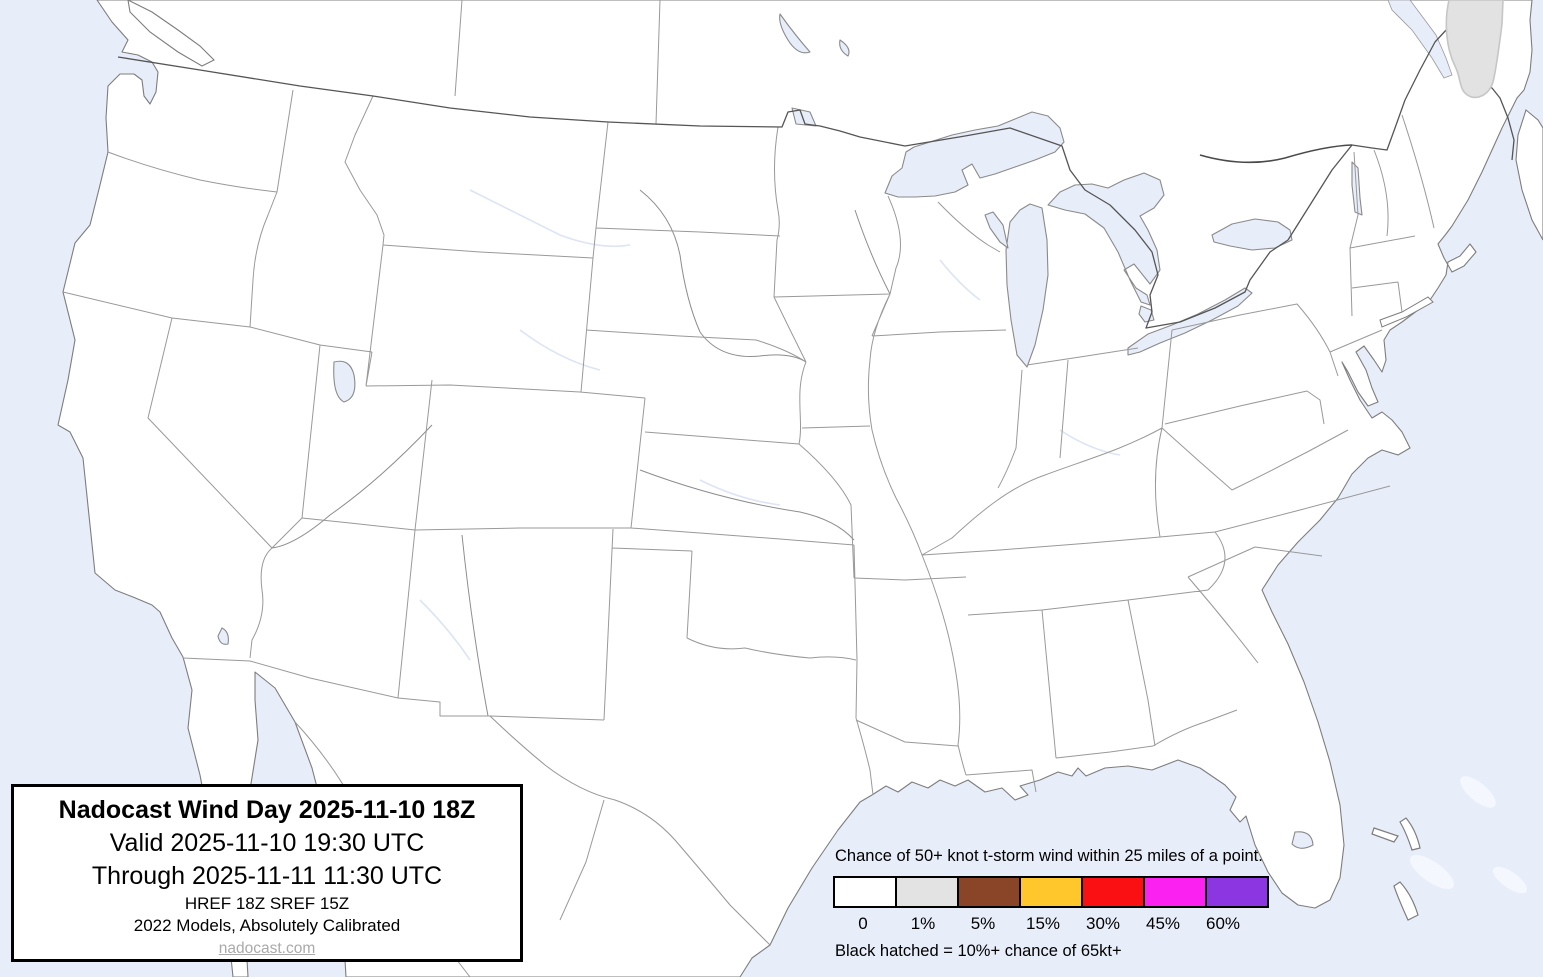  I want to click on legend-label: 5%, so click(983, 923).